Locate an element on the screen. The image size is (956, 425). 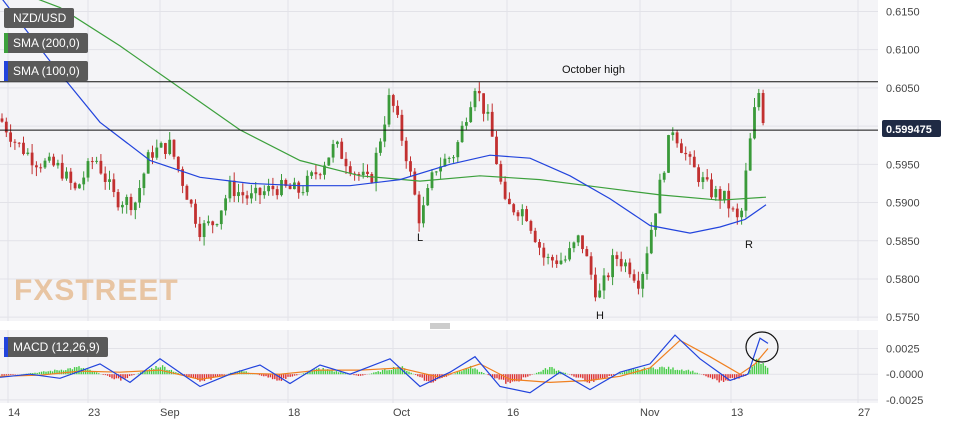
macd-axis: 0.0025 -0.0000 -0.0025 is located at coordinates (904, 375).